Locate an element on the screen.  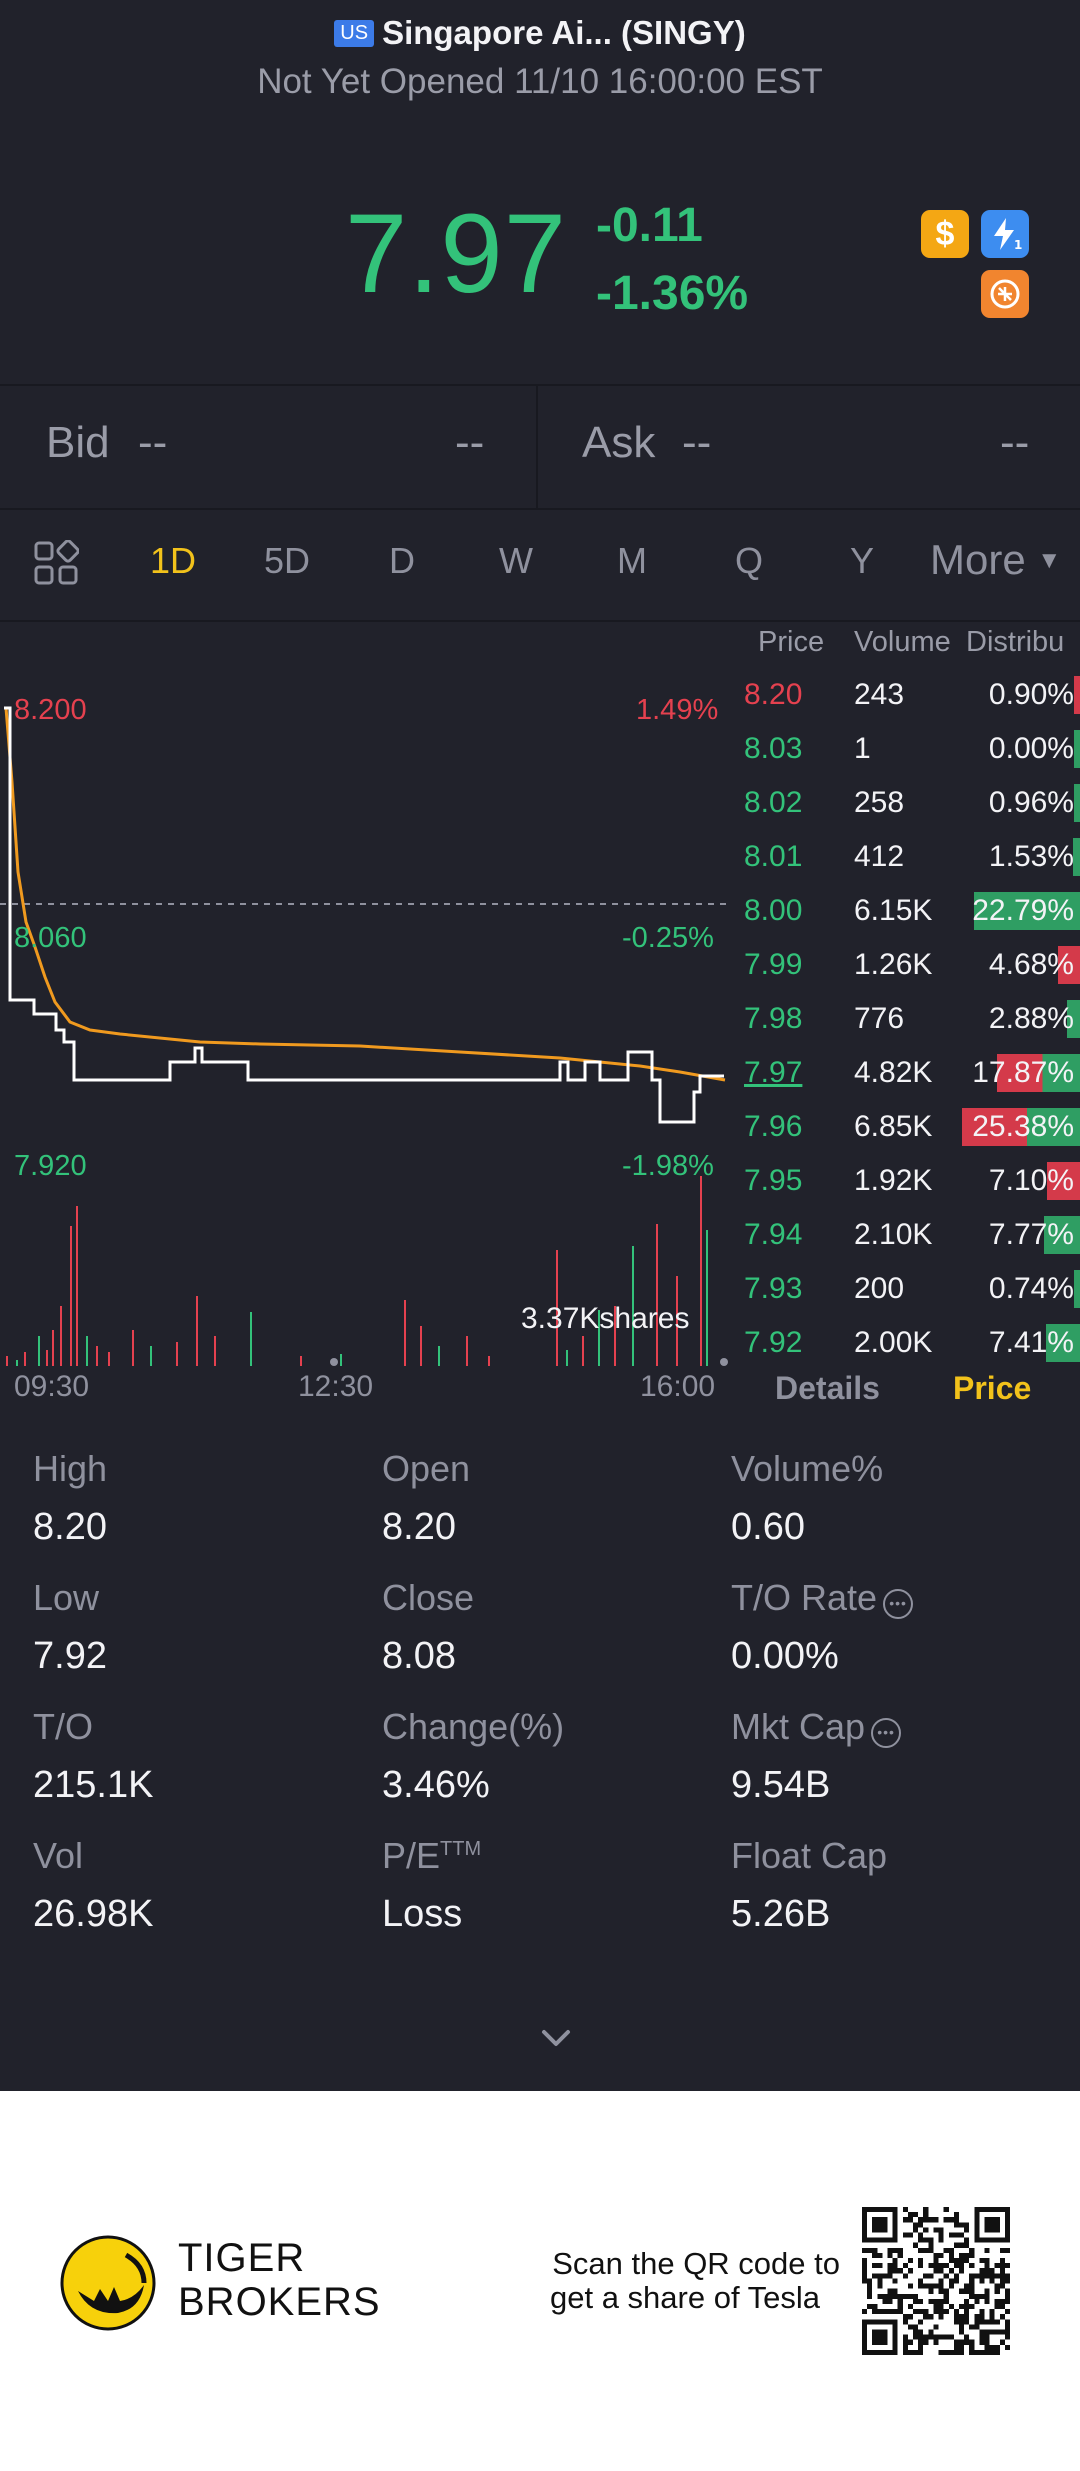
row-distribution: 0.74% is located at coordinates (1031, 1288).